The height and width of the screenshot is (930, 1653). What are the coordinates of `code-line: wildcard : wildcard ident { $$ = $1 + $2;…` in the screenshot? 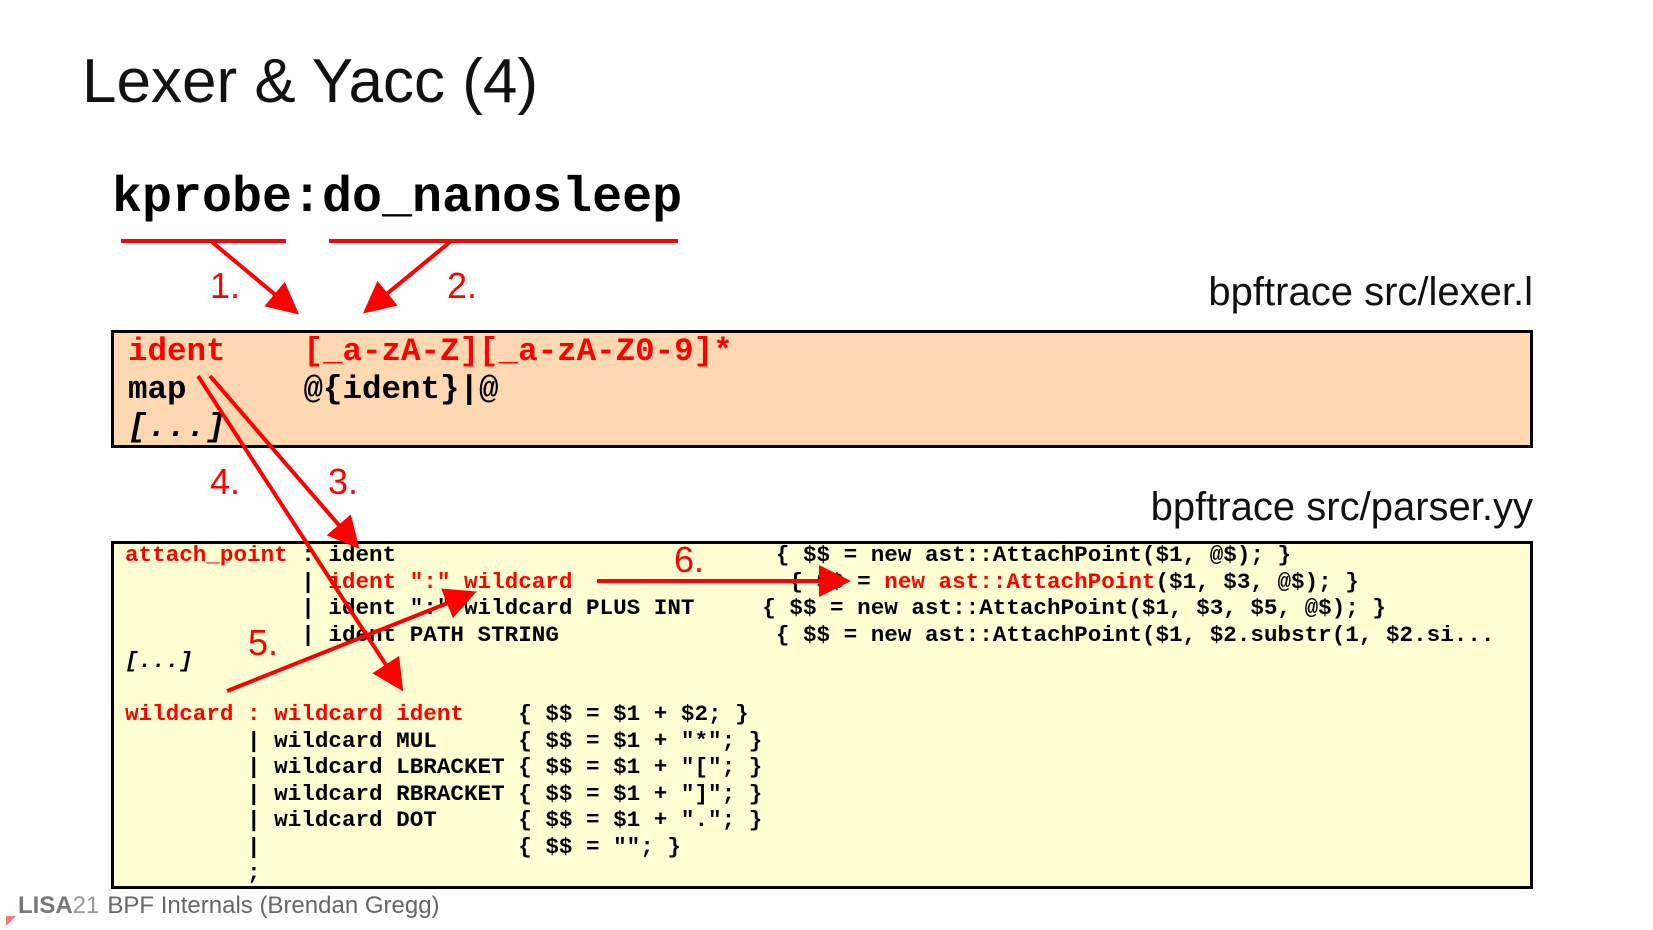 It's located at (809, 714).